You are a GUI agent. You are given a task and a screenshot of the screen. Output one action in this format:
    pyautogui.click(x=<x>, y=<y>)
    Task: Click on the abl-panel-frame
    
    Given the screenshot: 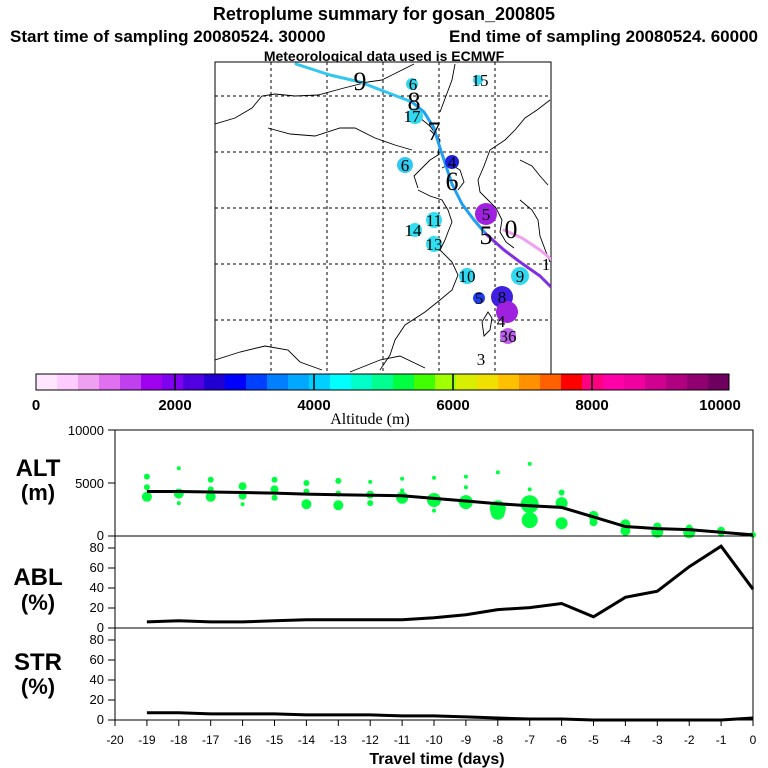 What is the action you would take?
    pyautogui.click(x=434, y=582)
    